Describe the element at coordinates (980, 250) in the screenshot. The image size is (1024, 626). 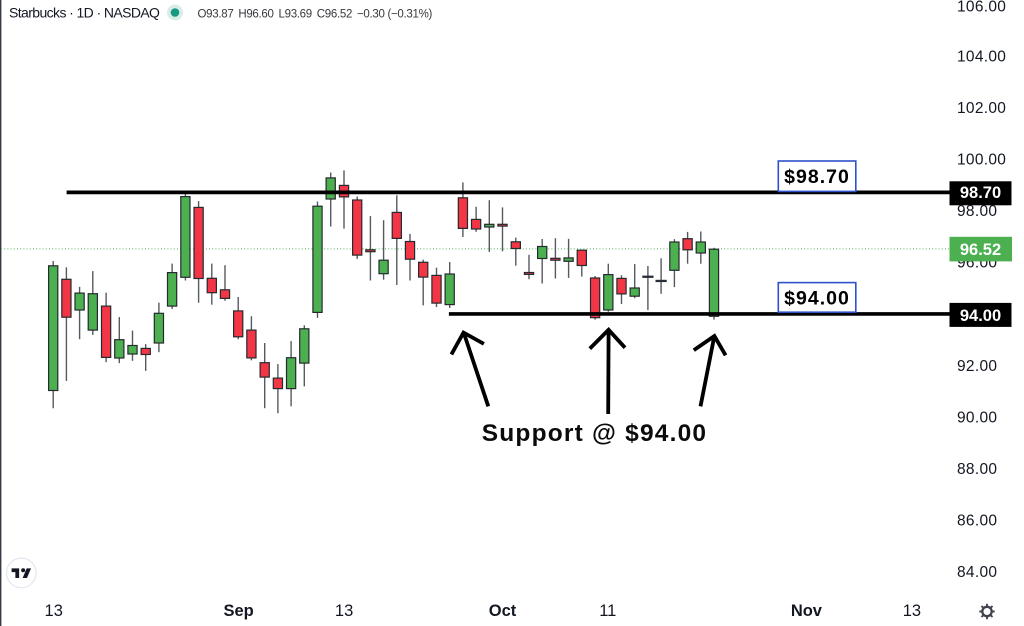
I see `svg-text: 96.52` at that location.